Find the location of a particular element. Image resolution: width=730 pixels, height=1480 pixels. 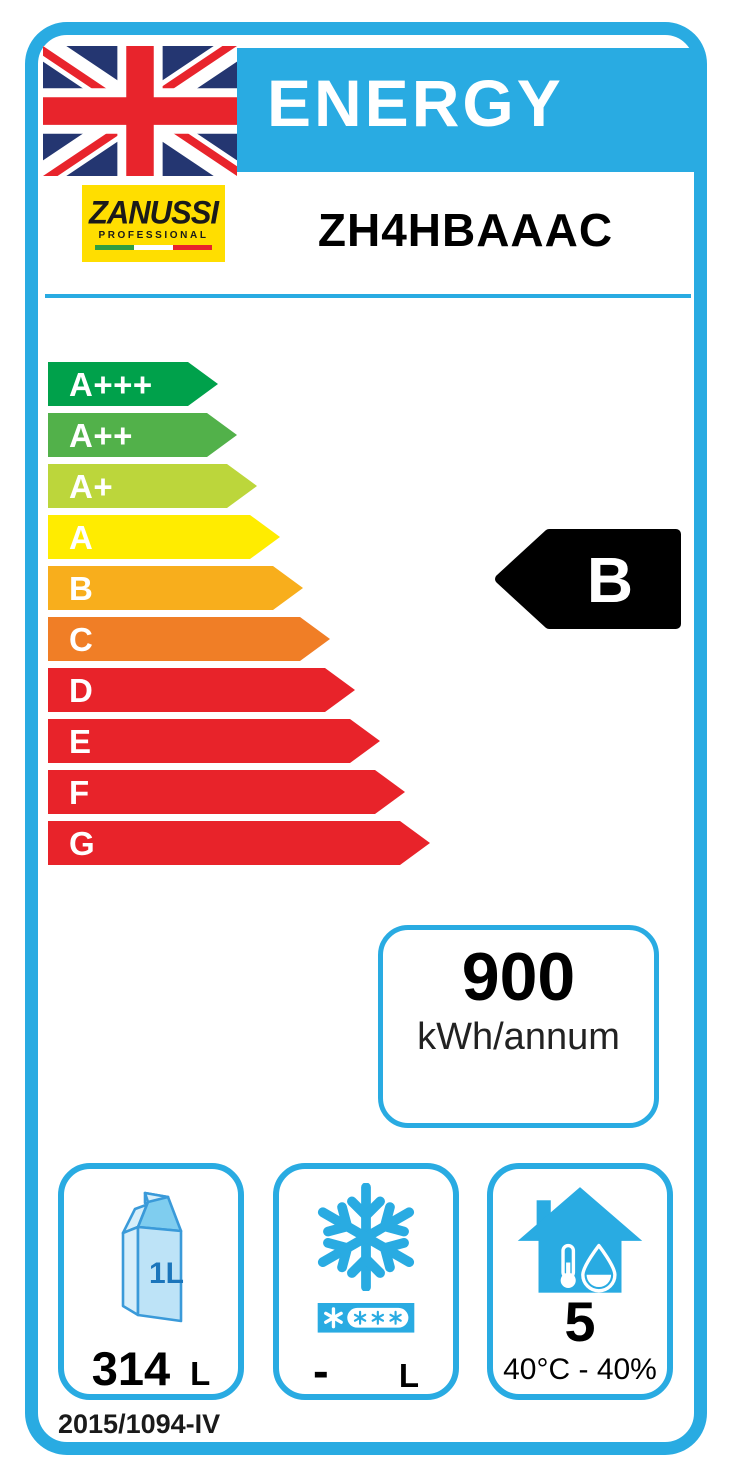

rating-scale-arrow-ap: A+ is located at coordinates (152, 486).